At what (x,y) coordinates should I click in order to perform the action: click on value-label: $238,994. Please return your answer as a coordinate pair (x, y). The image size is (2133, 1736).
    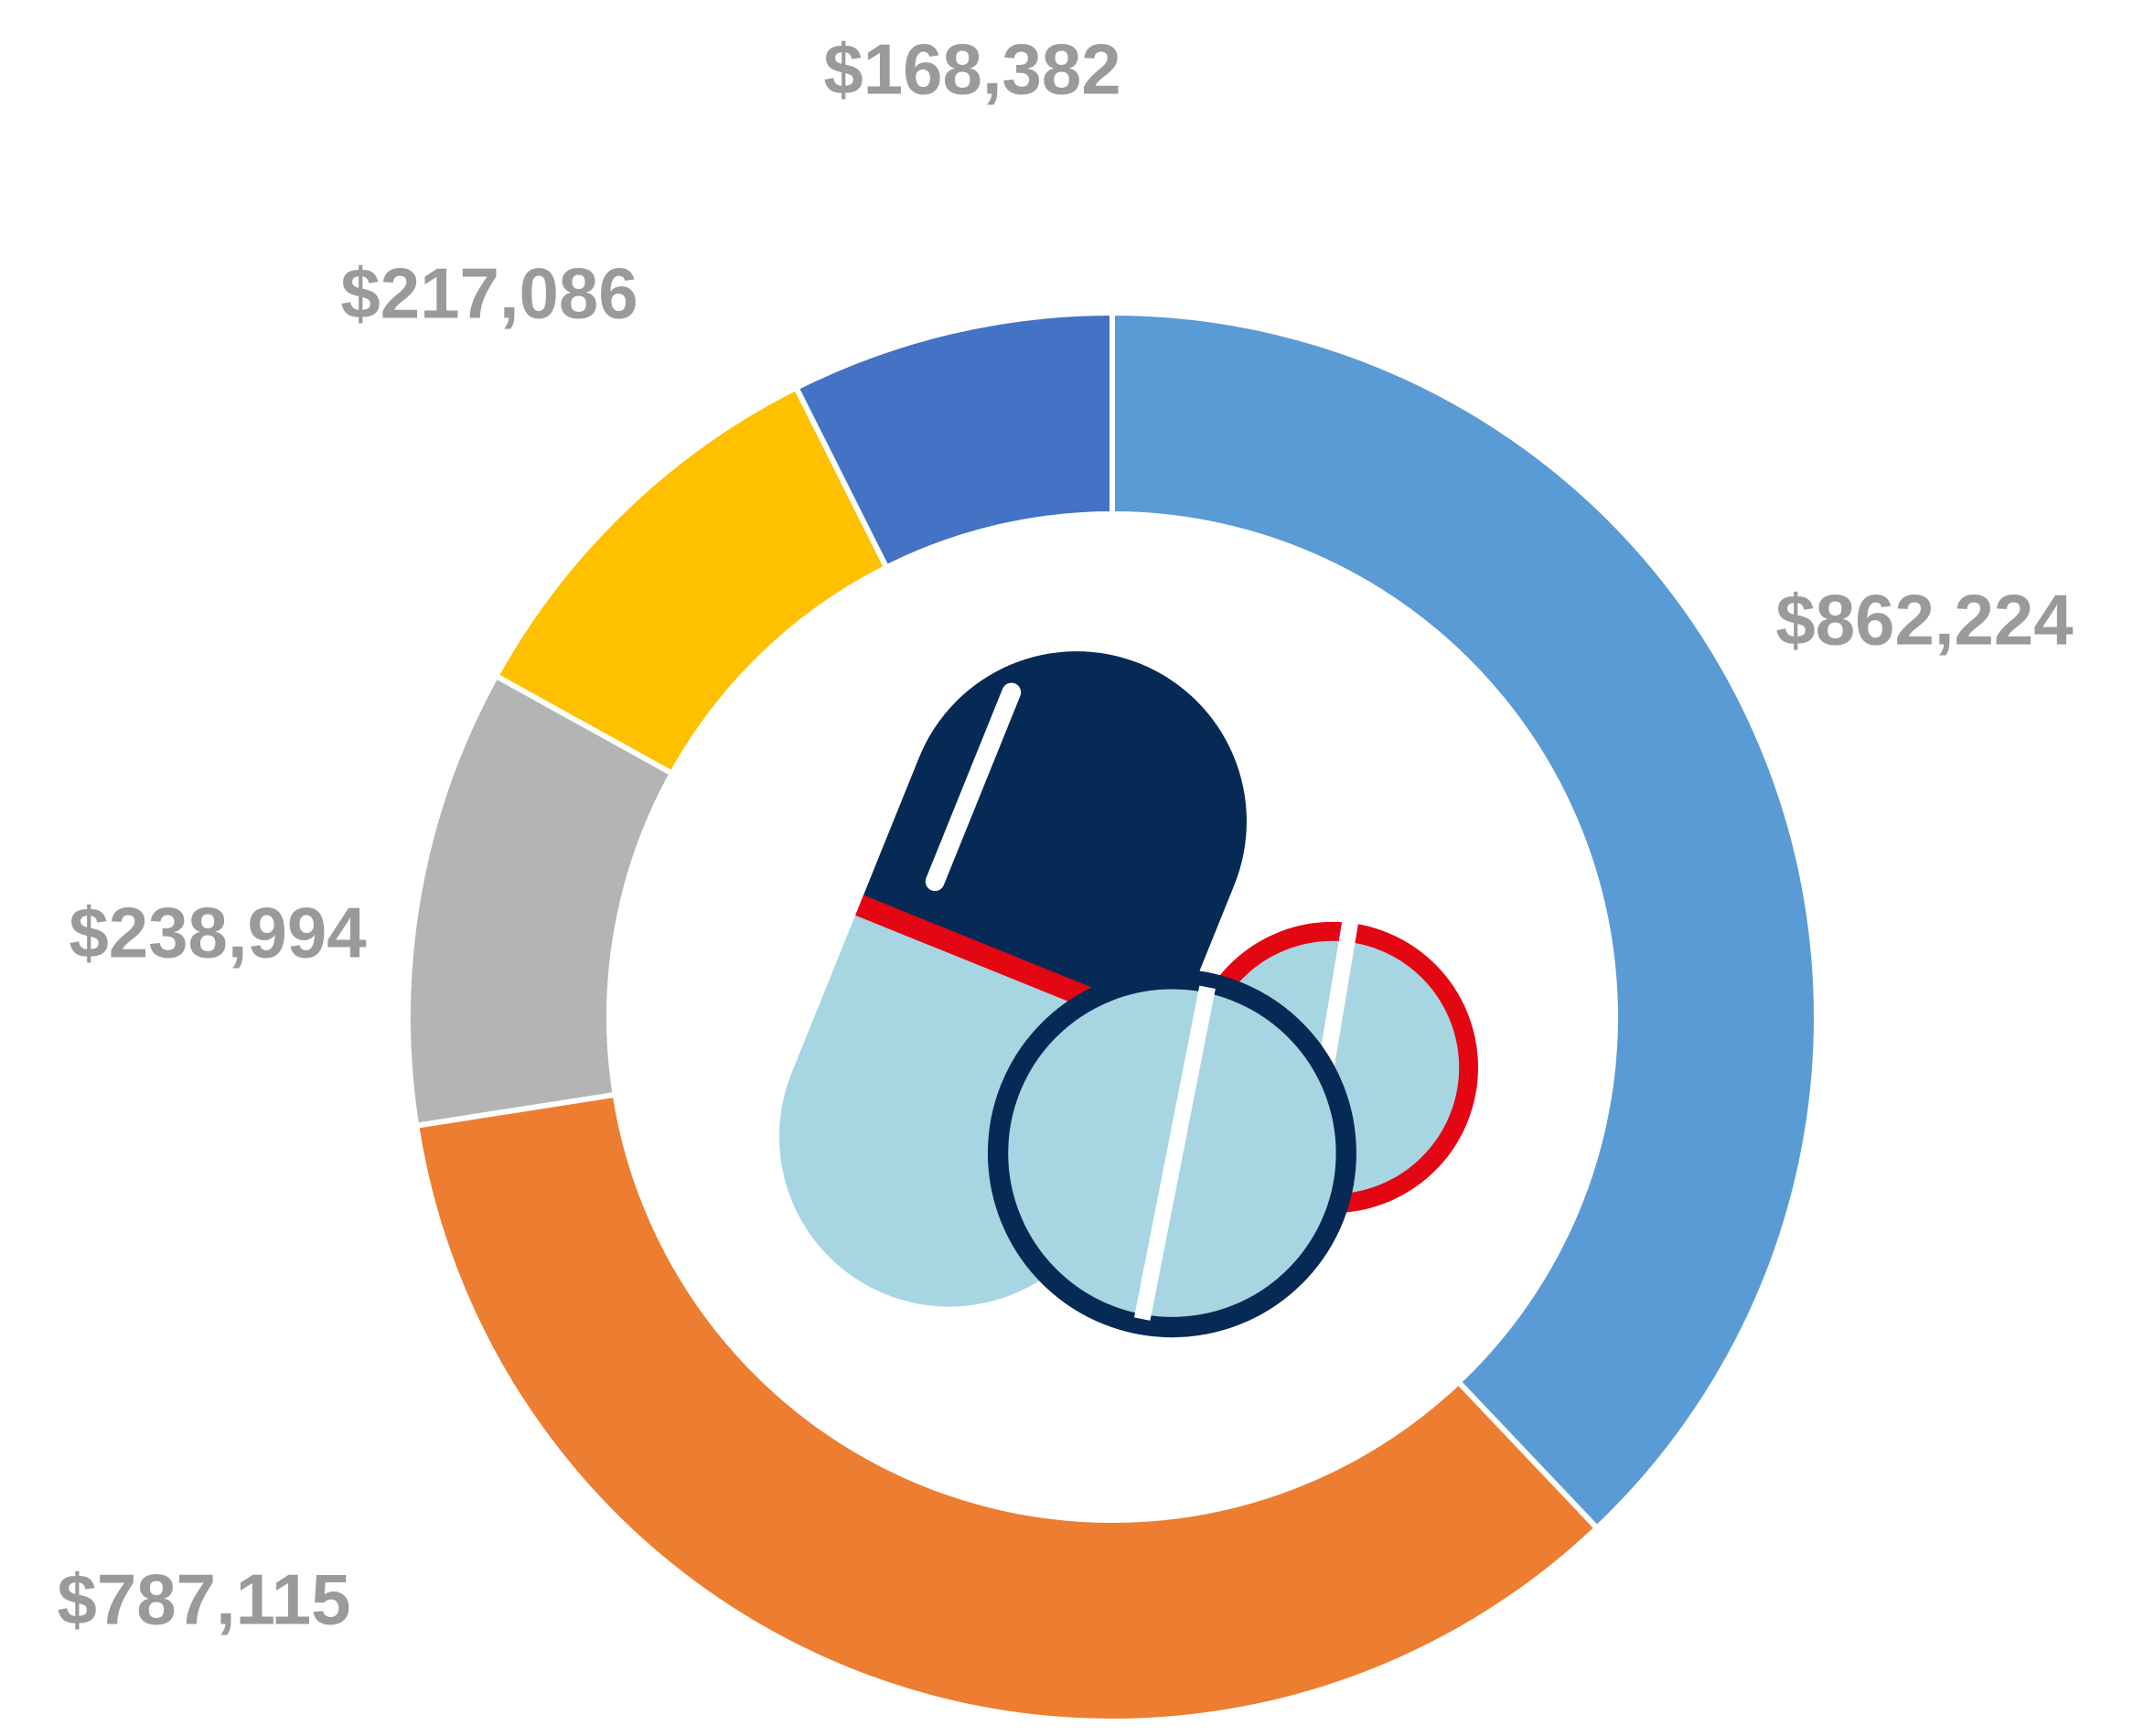
    Looking at the image, I should click on (217, 933).